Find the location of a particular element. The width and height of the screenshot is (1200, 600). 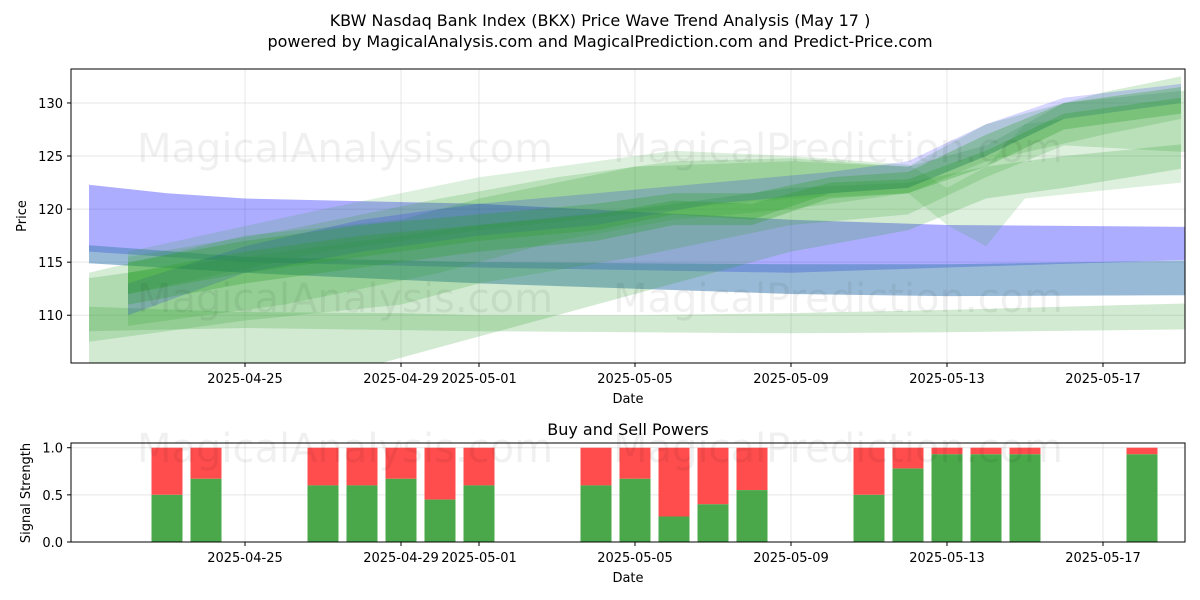

price-x-axis-label: Date is located at coordinates (627, 399).